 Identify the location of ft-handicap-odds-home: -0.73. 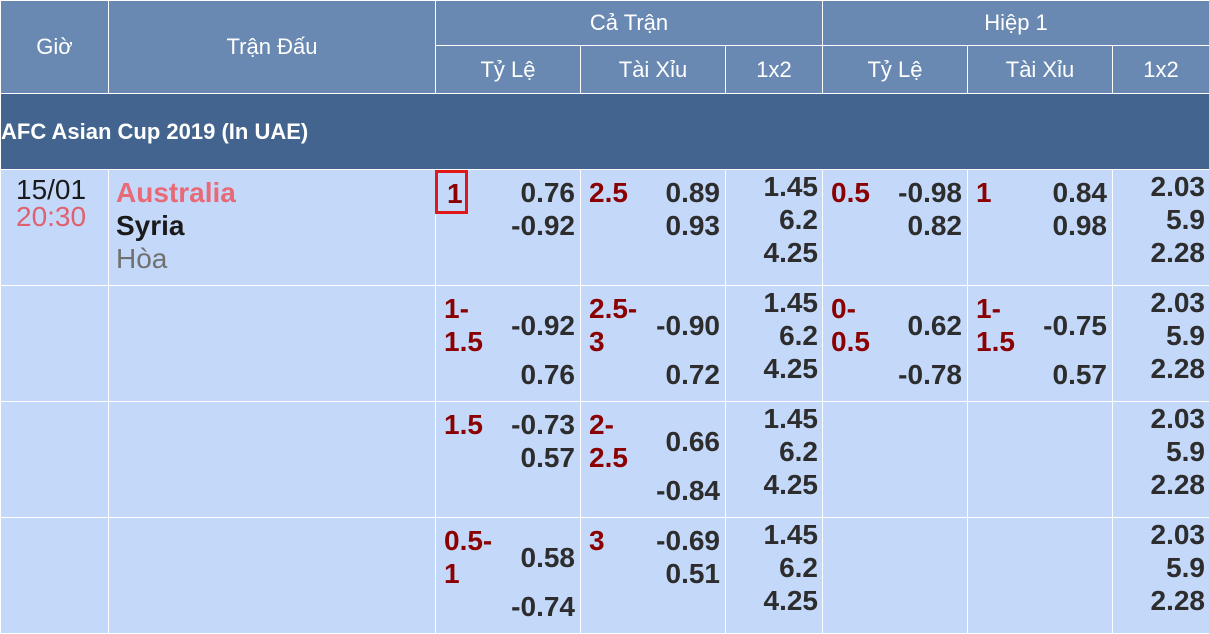
(543, 424).